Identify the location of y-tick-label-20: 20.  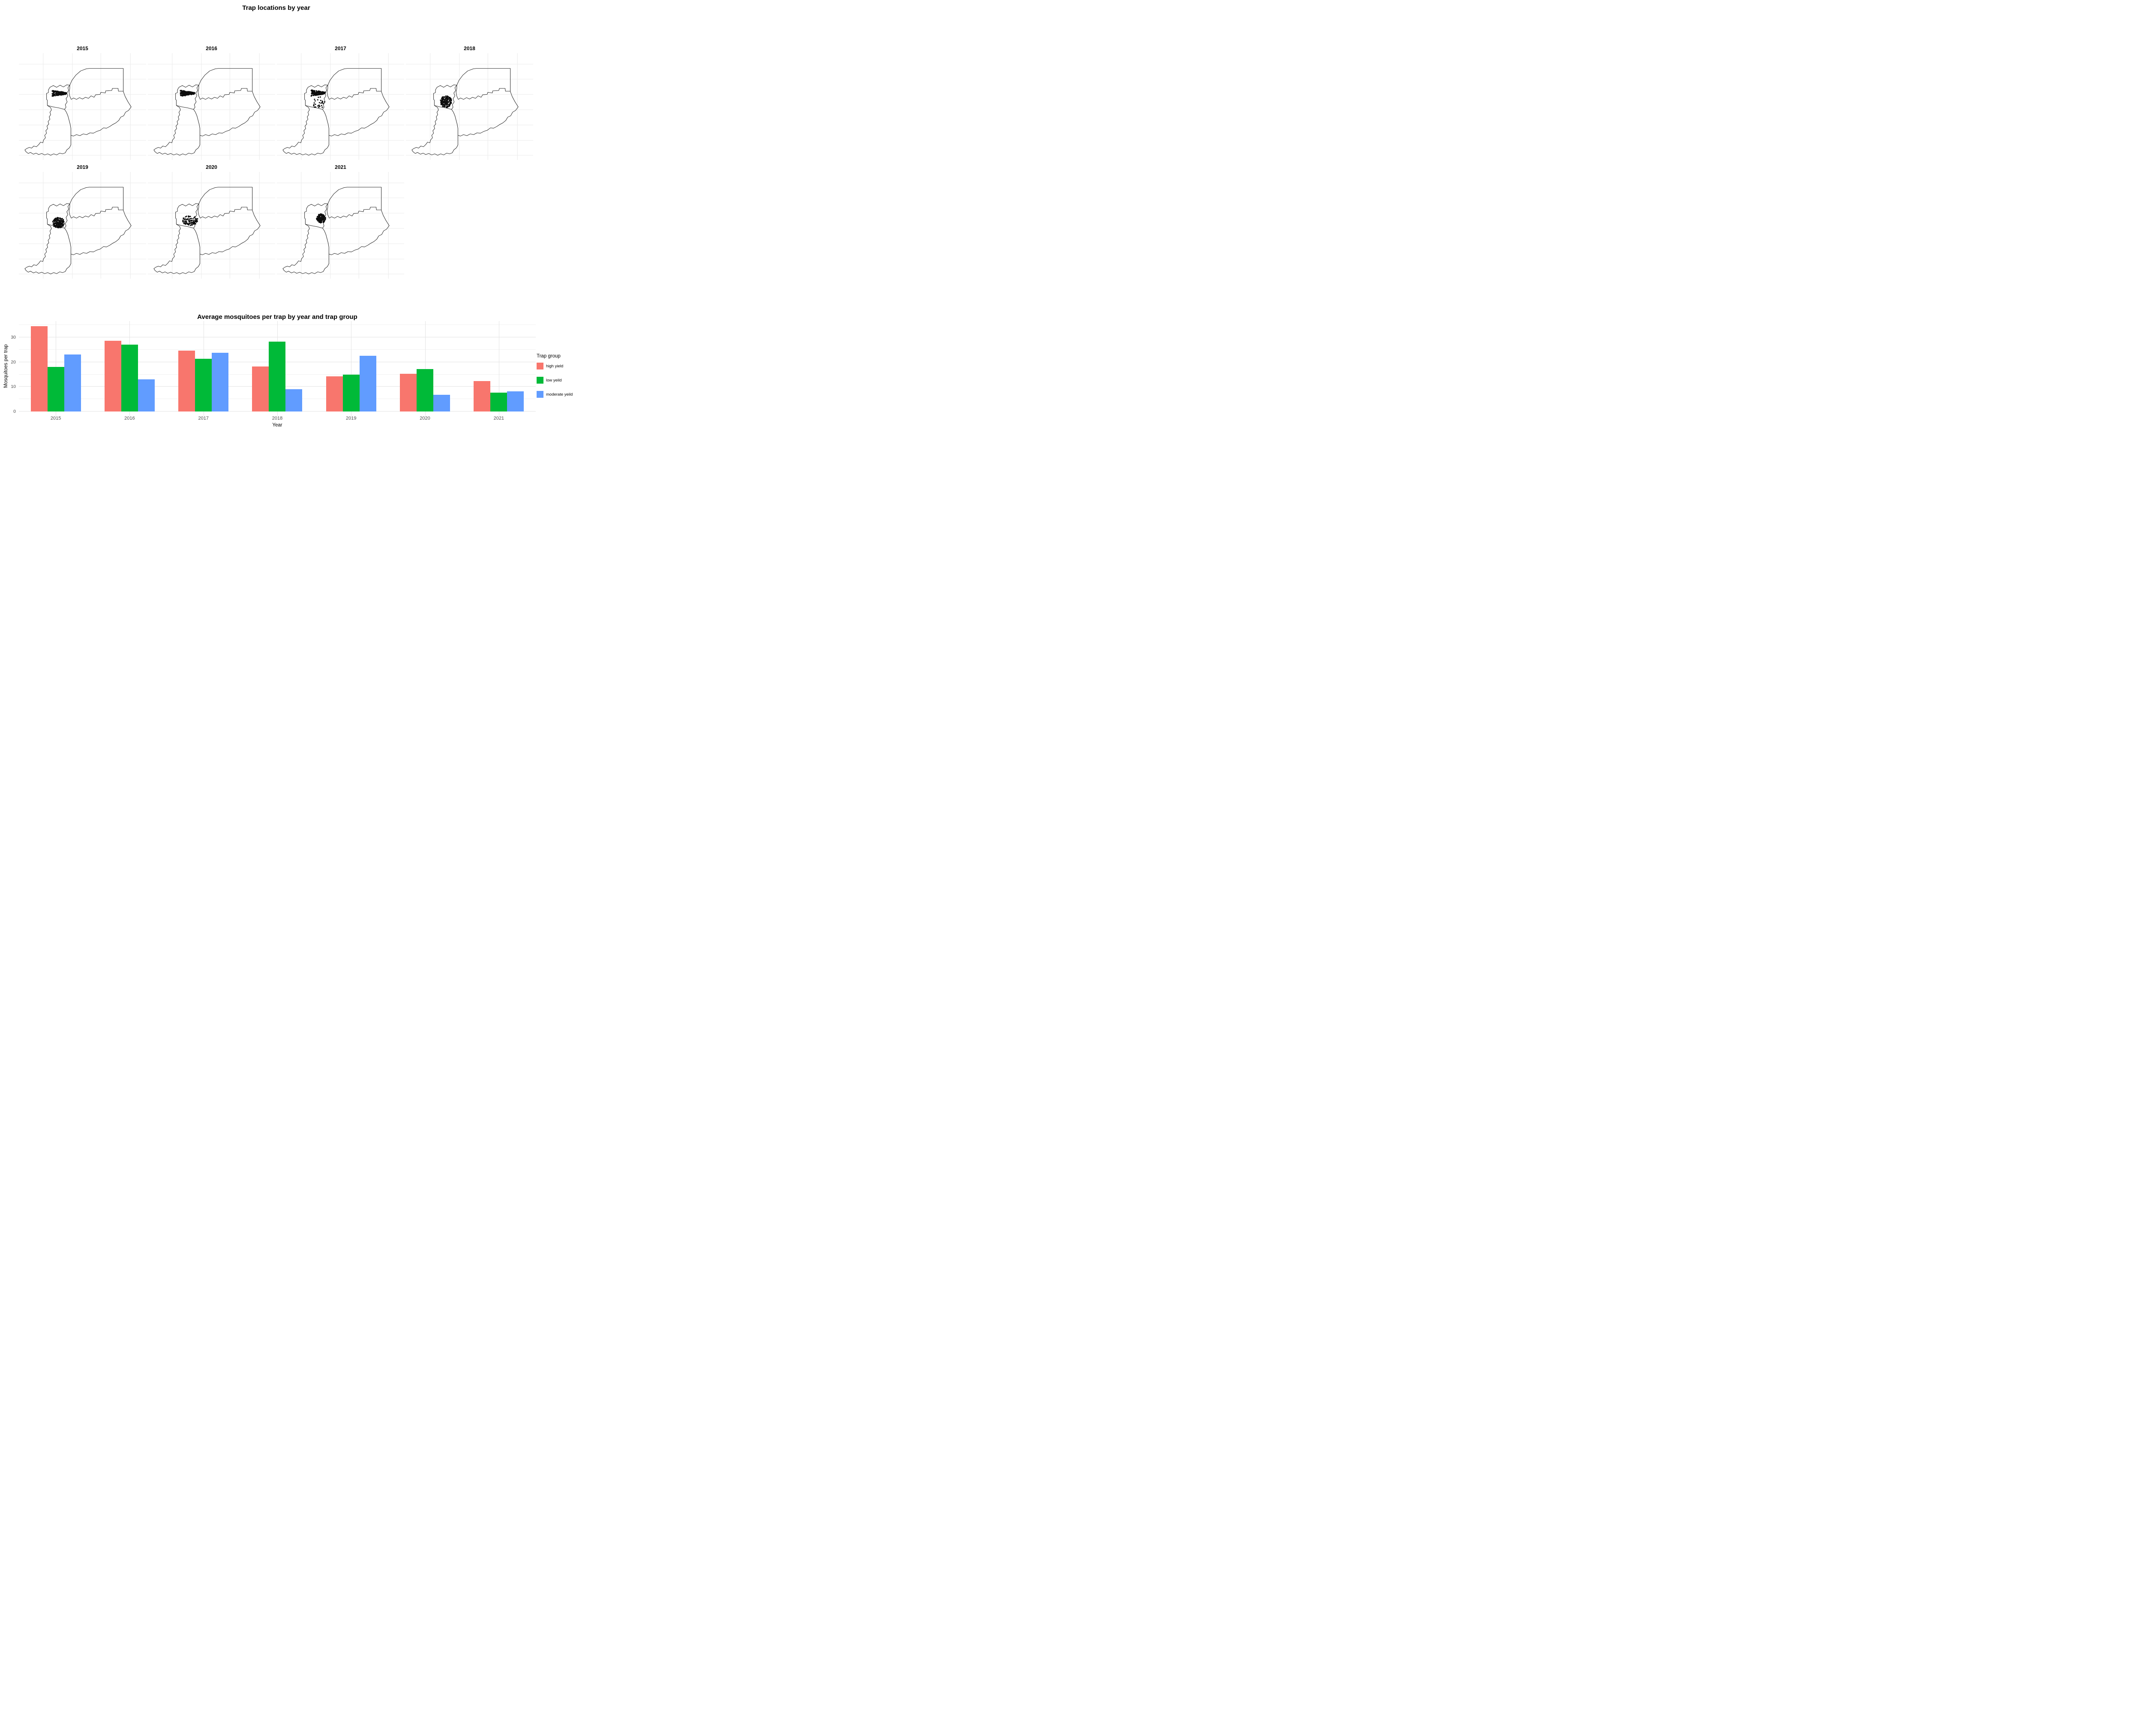
(13, 362).